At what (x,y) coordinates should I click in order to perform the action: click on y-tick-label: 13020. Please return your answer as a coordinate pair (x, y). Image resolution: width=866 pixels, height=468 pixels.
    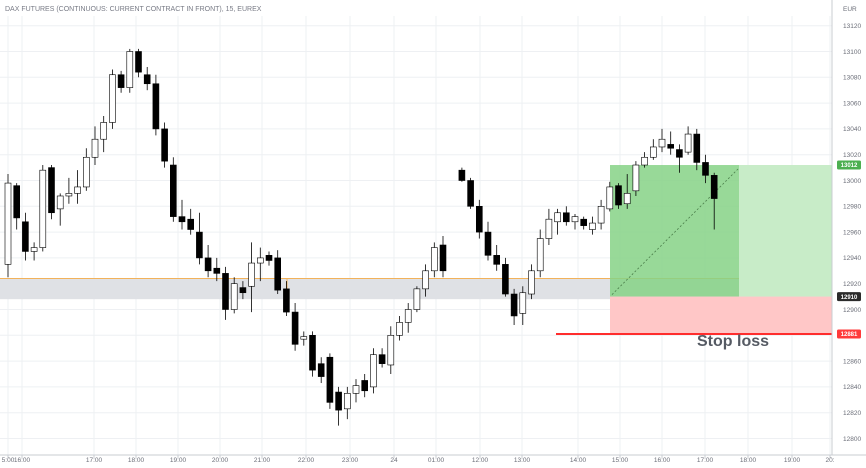
    Looking at the image, I should click on (852, 155).